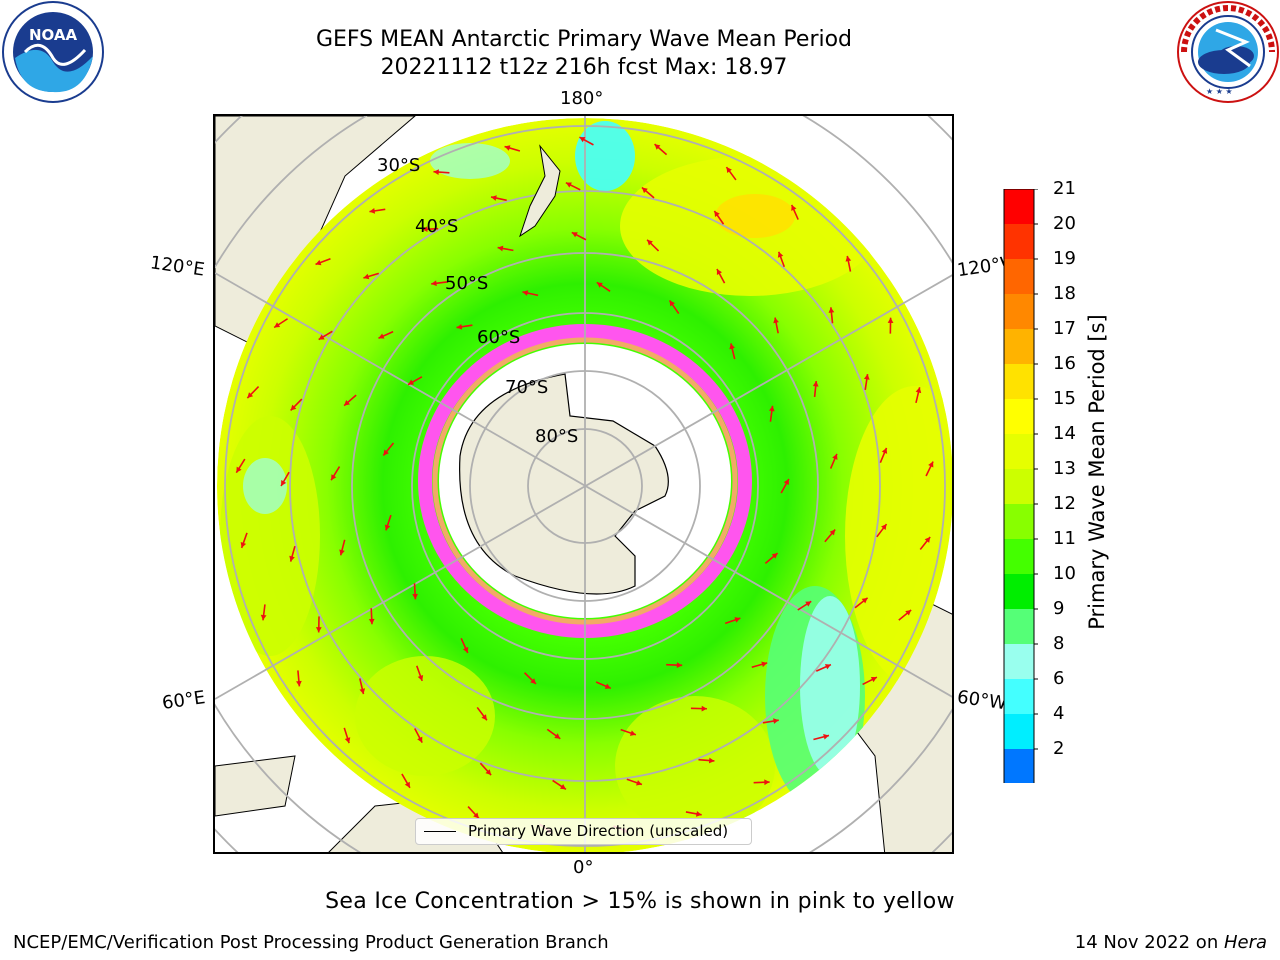 The height and width of the screenshot is (960, 1280). Describe the element at coordinates (1064, 223) in the screenshot. I see `colorbar-tick-label: 20` at that location.